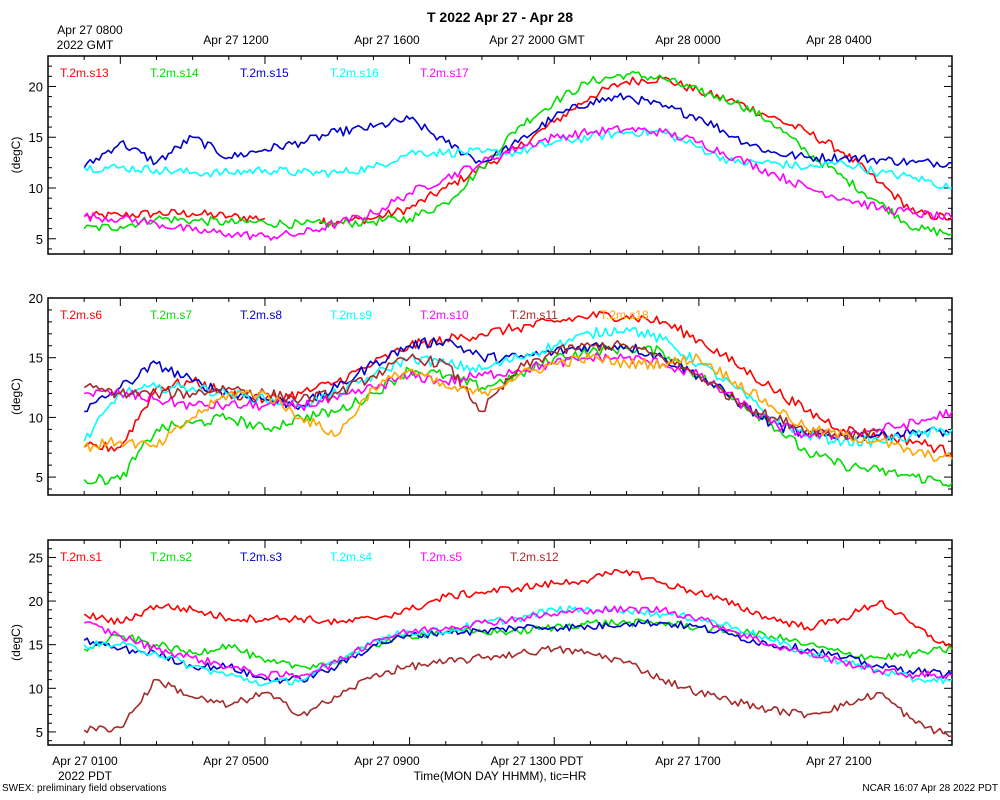 The image size is (1000, 800). What do you see at coordinates (534, 315) in the screenshot?
I see `legend-entry: T.2m.s11` at bounding box center [534, 315].